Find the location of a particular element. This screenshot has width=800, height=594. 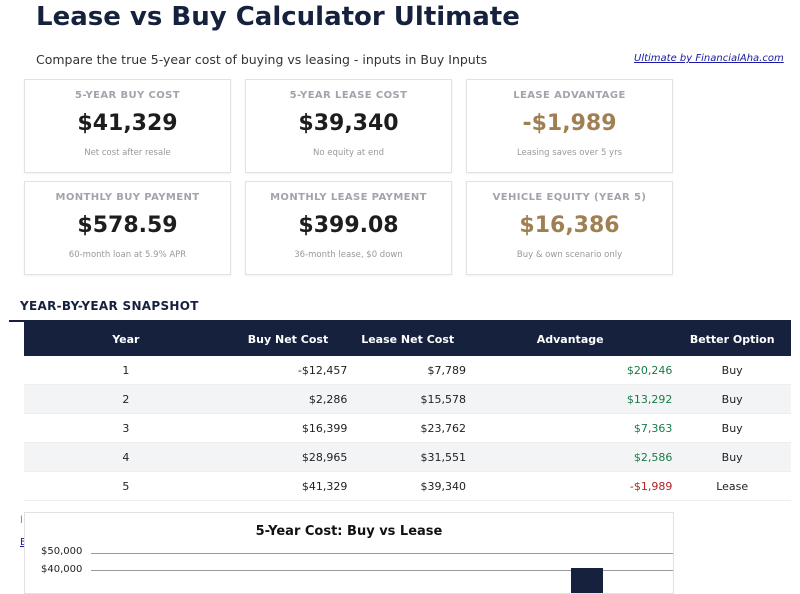

kpi-label: LEASE ADVANTAGE is located at coordinates (569, 95).